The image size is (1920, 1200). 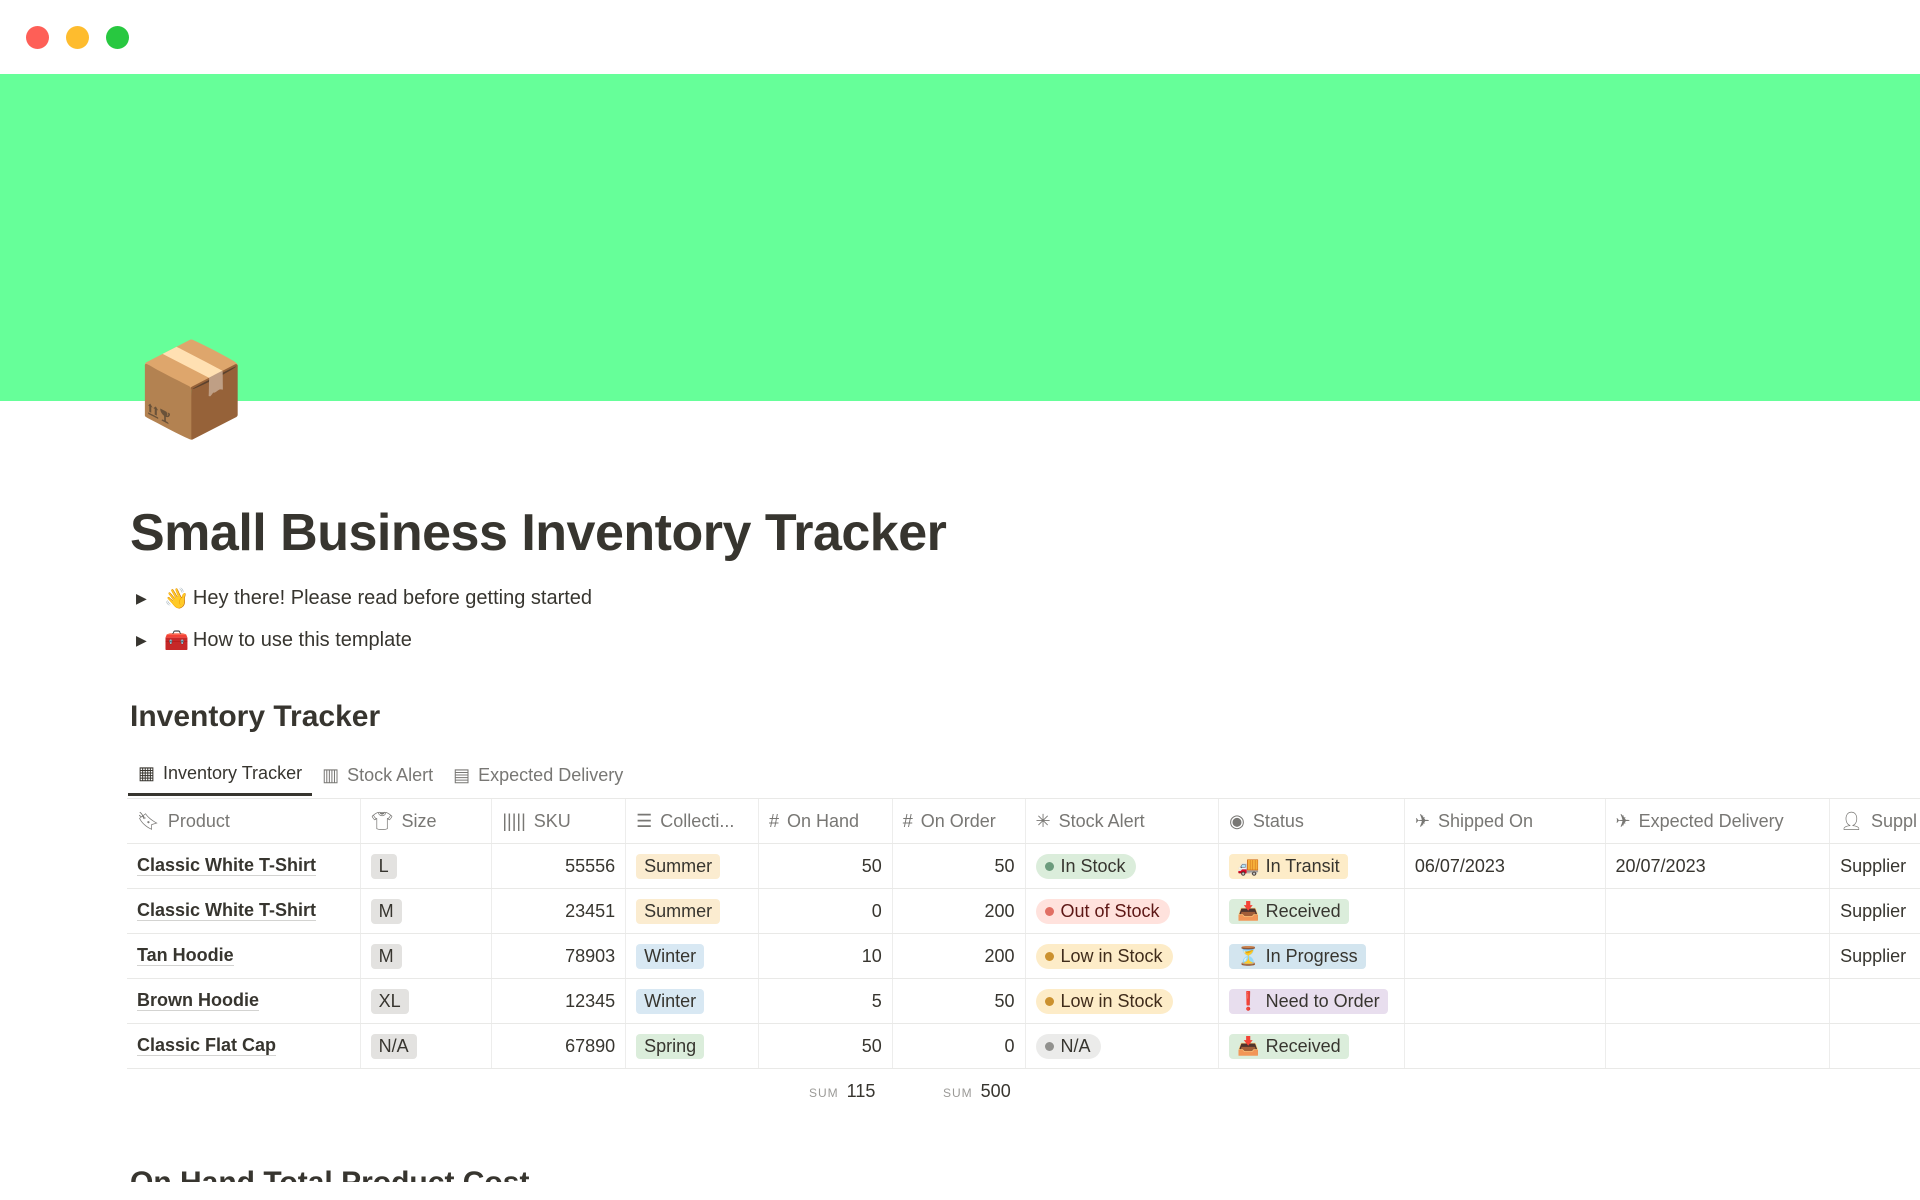 I want to click on sku-cell: 55556, so click(x=559, y=866).